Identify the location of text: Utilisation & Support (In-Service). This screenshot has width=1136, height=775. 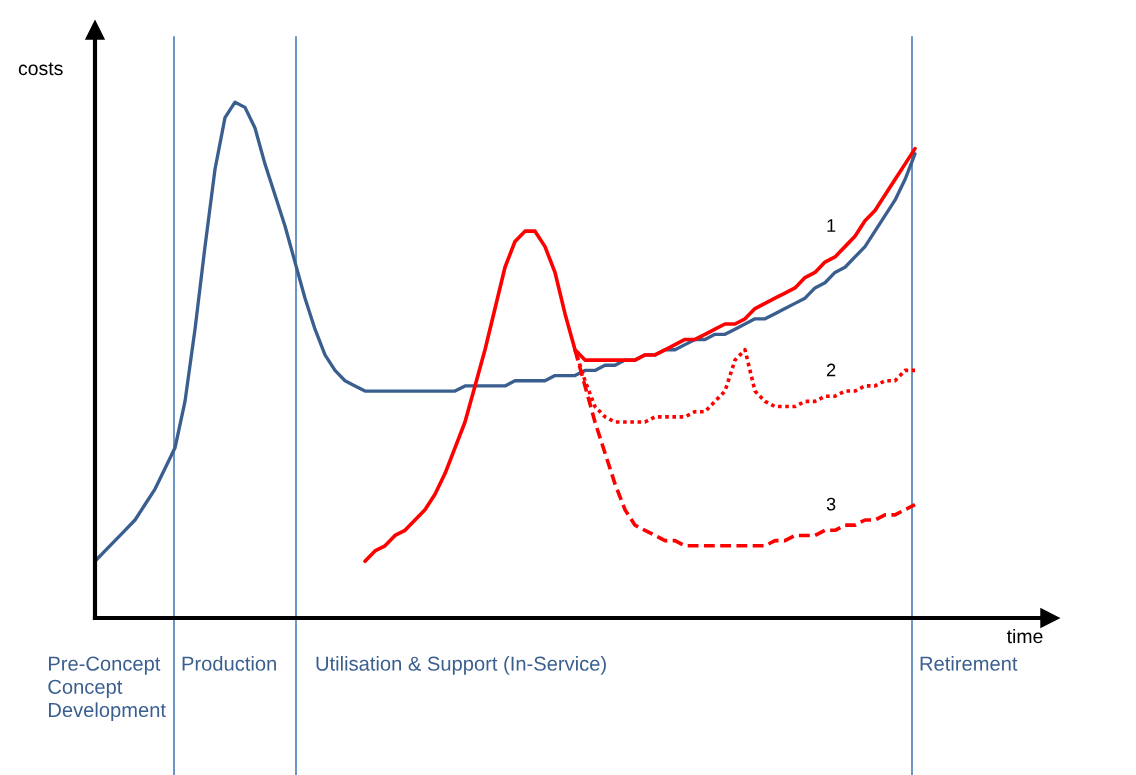
(461, 665).